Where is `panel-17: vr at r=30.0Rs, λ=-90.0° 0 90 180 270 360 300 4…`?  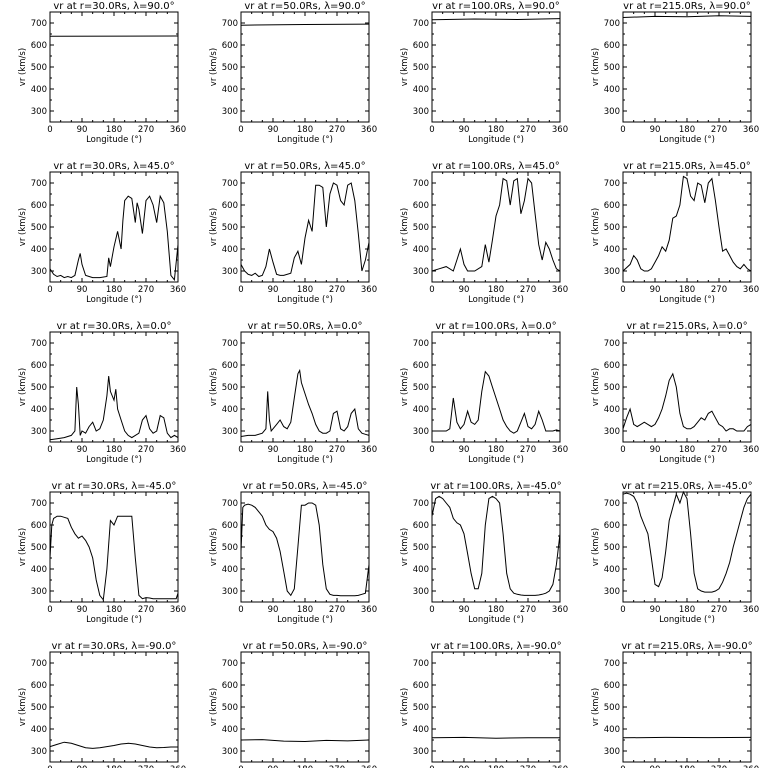 panel-17: vr at r=30.0Rs, λ=-90.0° 0 90 180 270 360 300 4… is located at coordinates (102, 704).